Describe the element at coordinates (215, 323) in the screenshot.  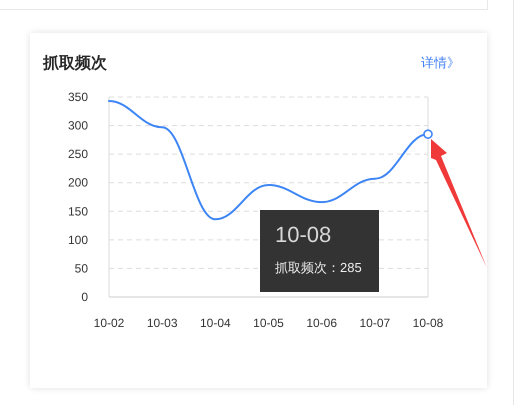
I see `x-tick-label: 10-04` at that location.